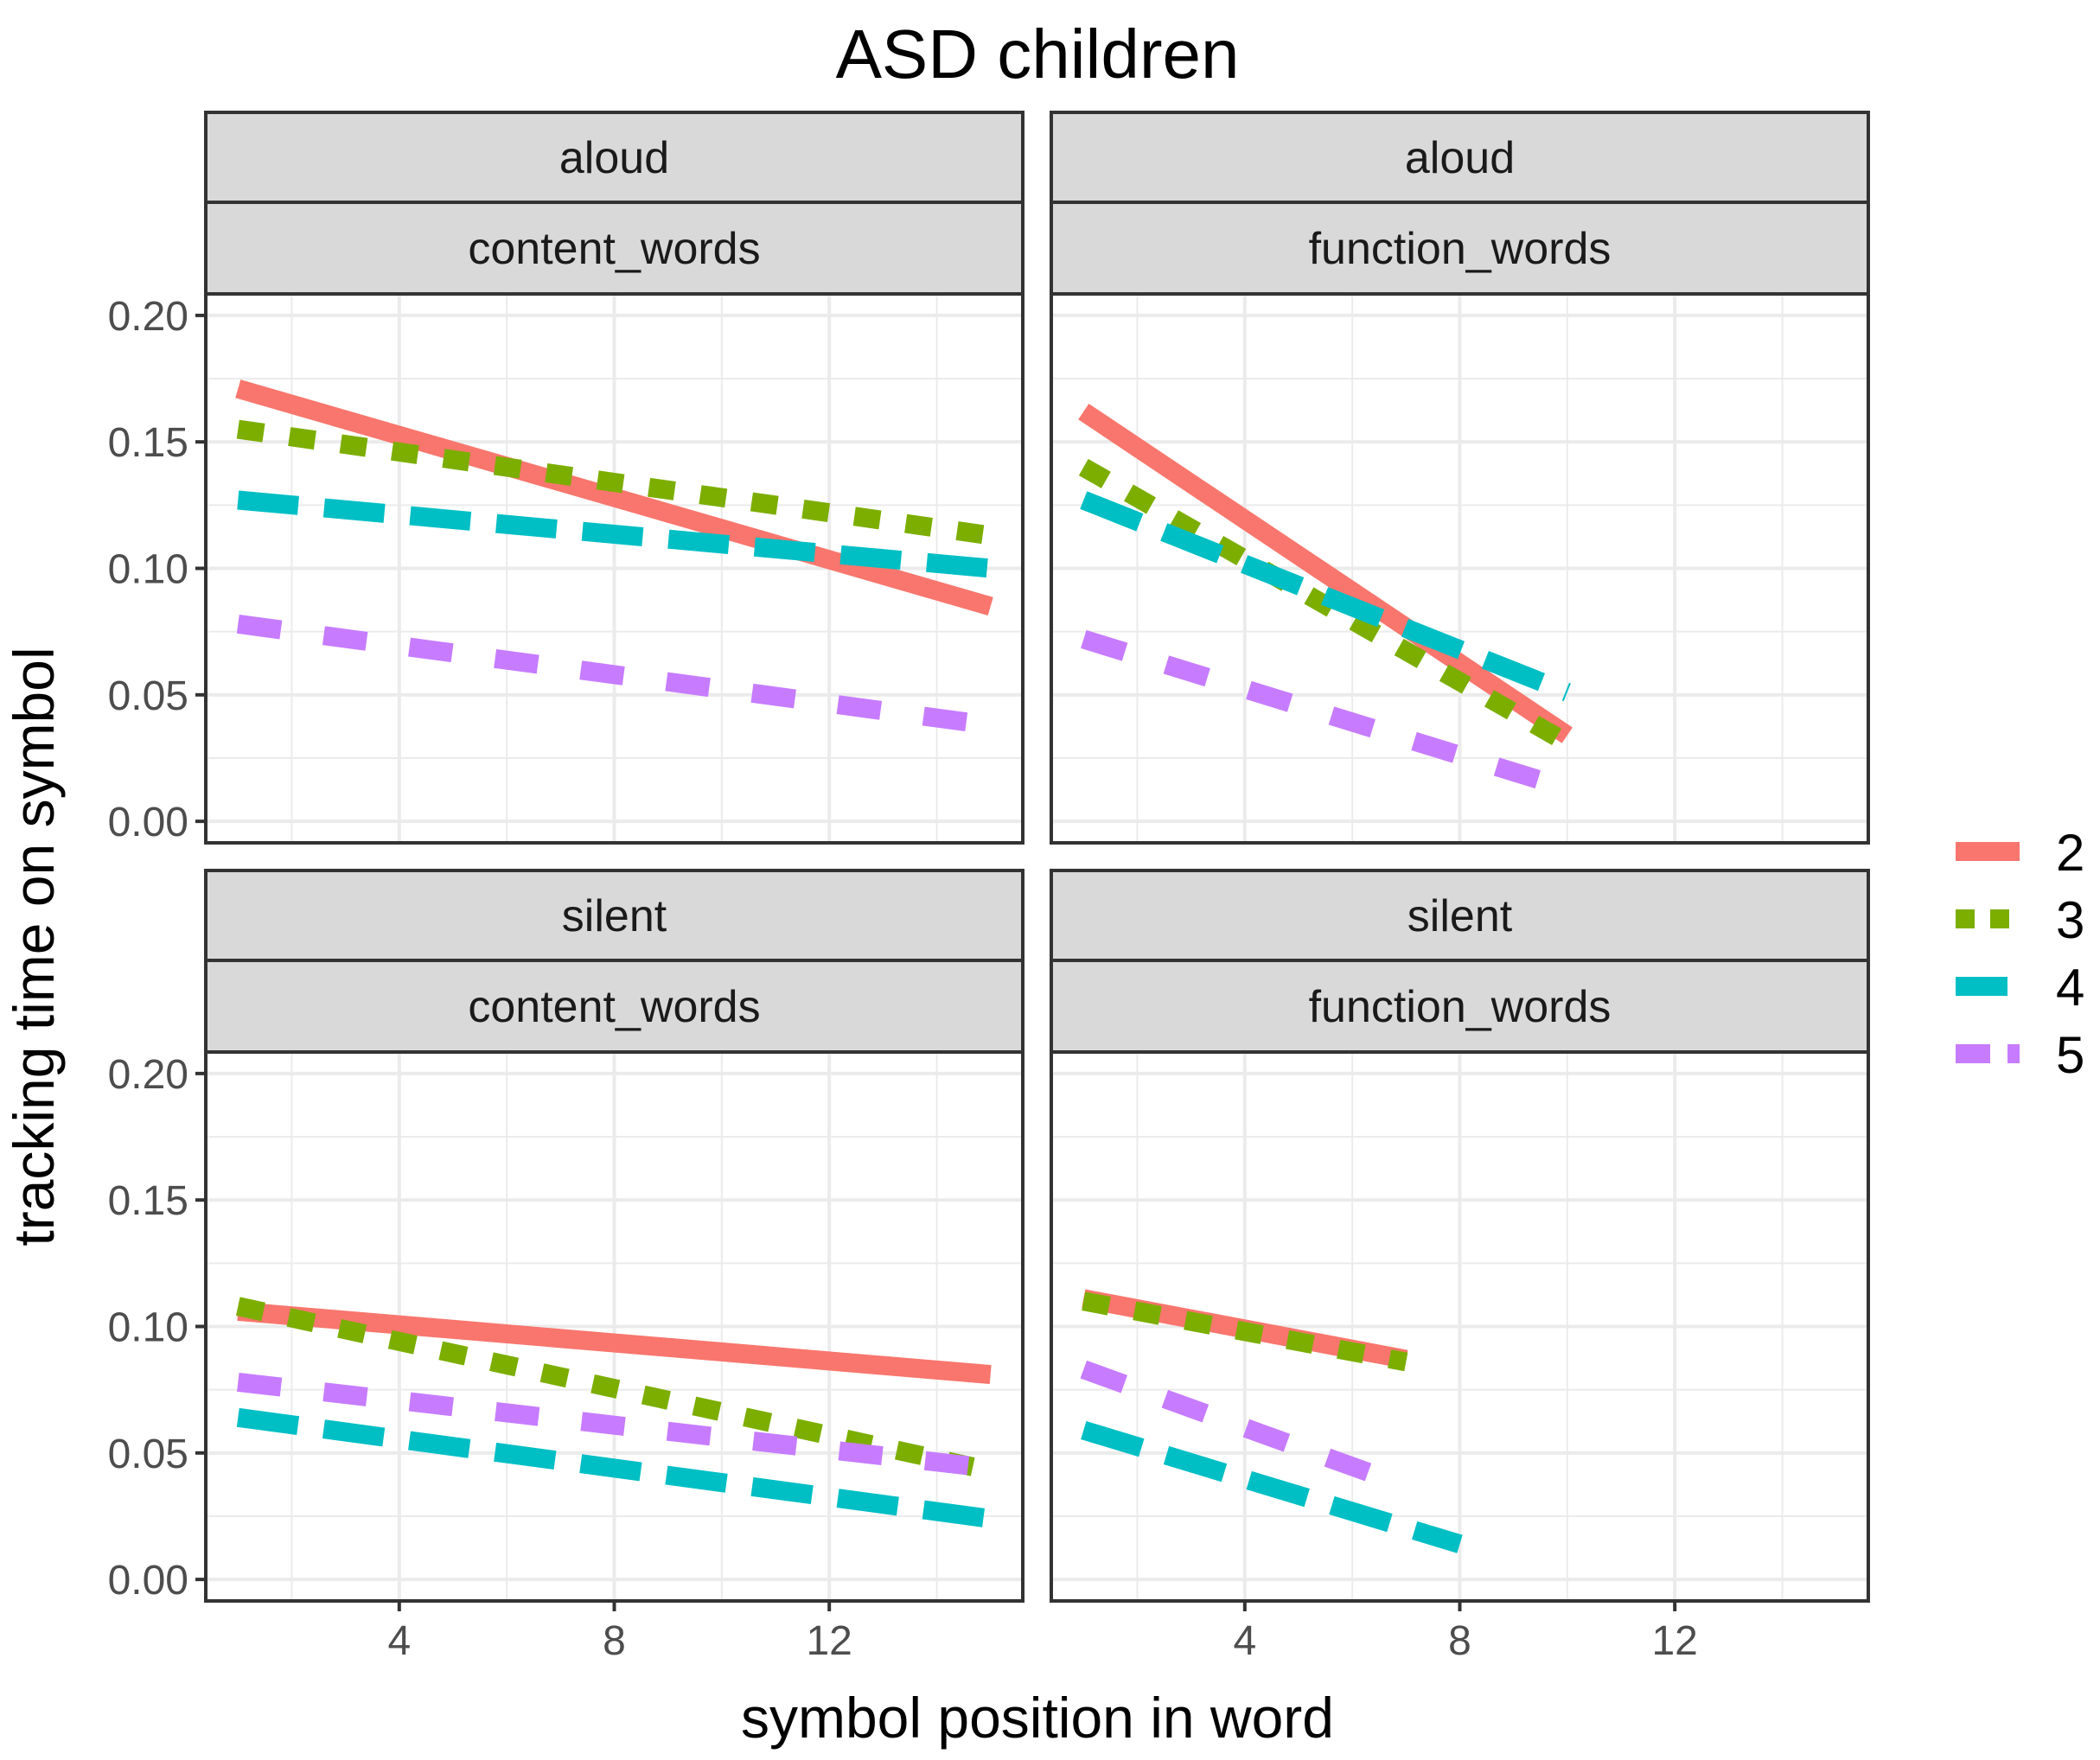  I want to click on legend-item-4: 4, so click(2020, 988).